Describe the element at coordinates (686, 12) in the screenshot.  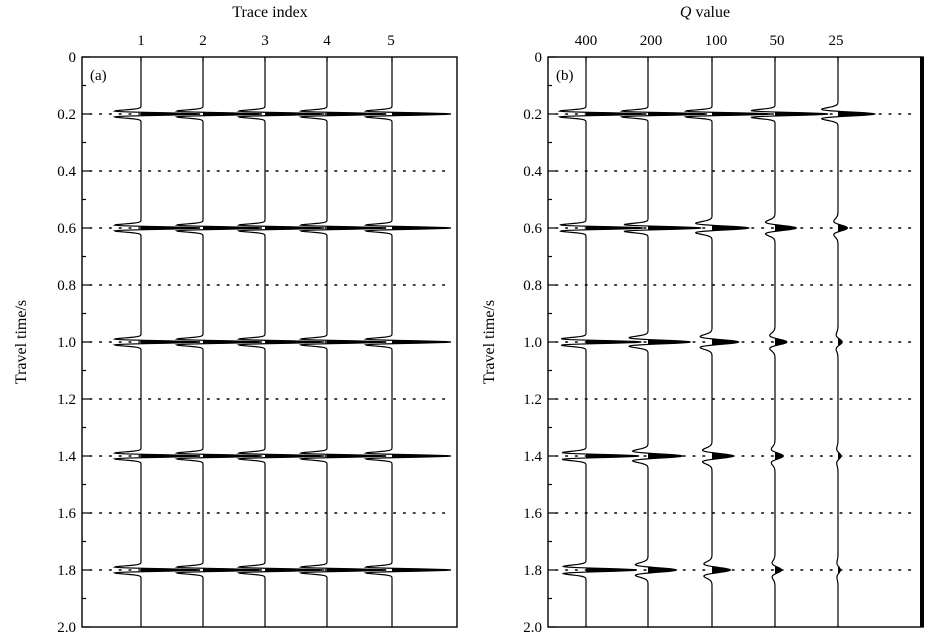
I see `panel-b-top-title-q: Q` at that location.